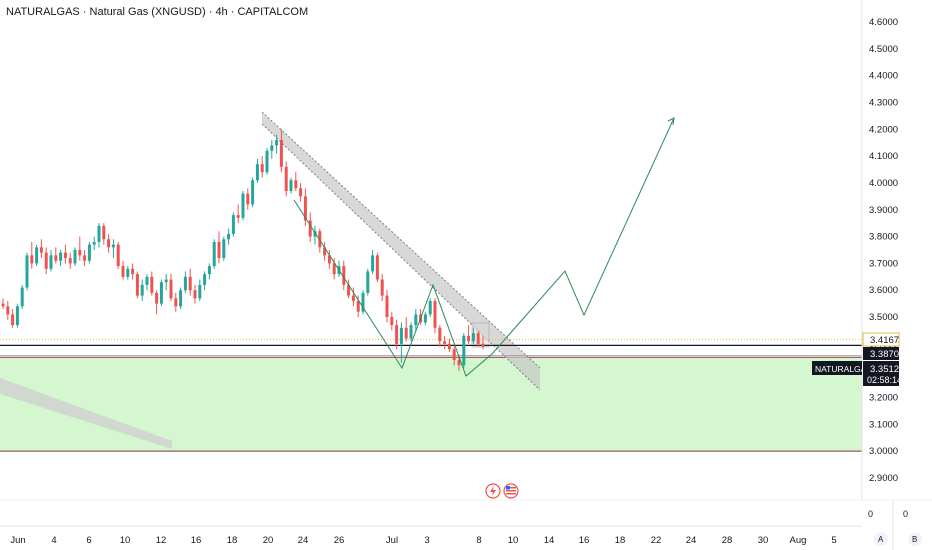 This screenshot has width=932, height=550. I want to click on price-tick-label: 2.9000, so click(883, 478).